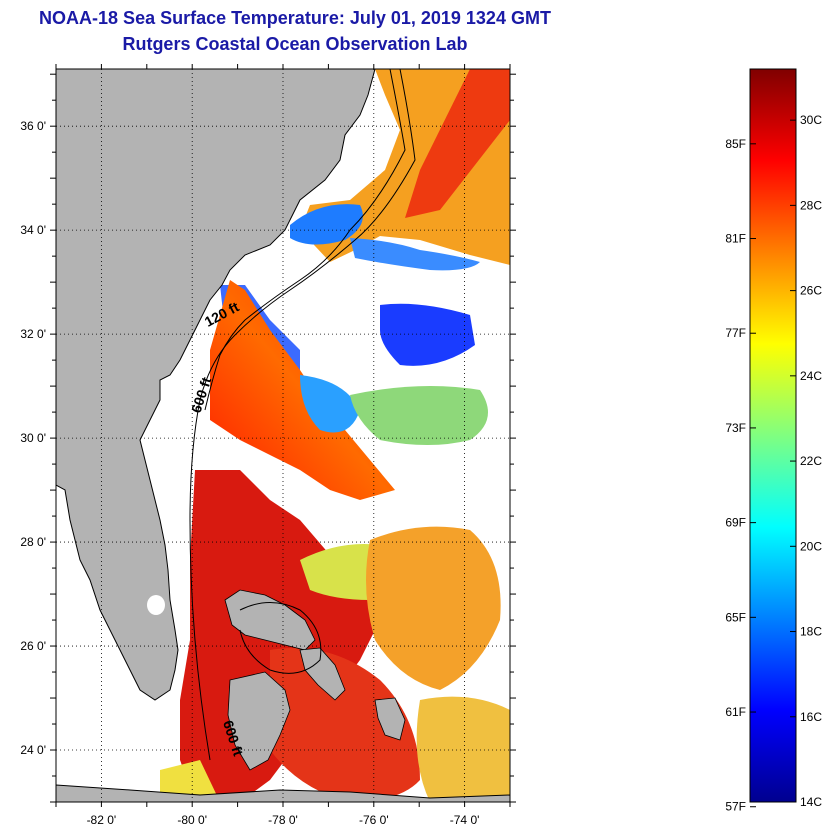 The width and height of the screenshot is (833, 832). I want to click on sst-bahamas-warm, so click(345, 725).